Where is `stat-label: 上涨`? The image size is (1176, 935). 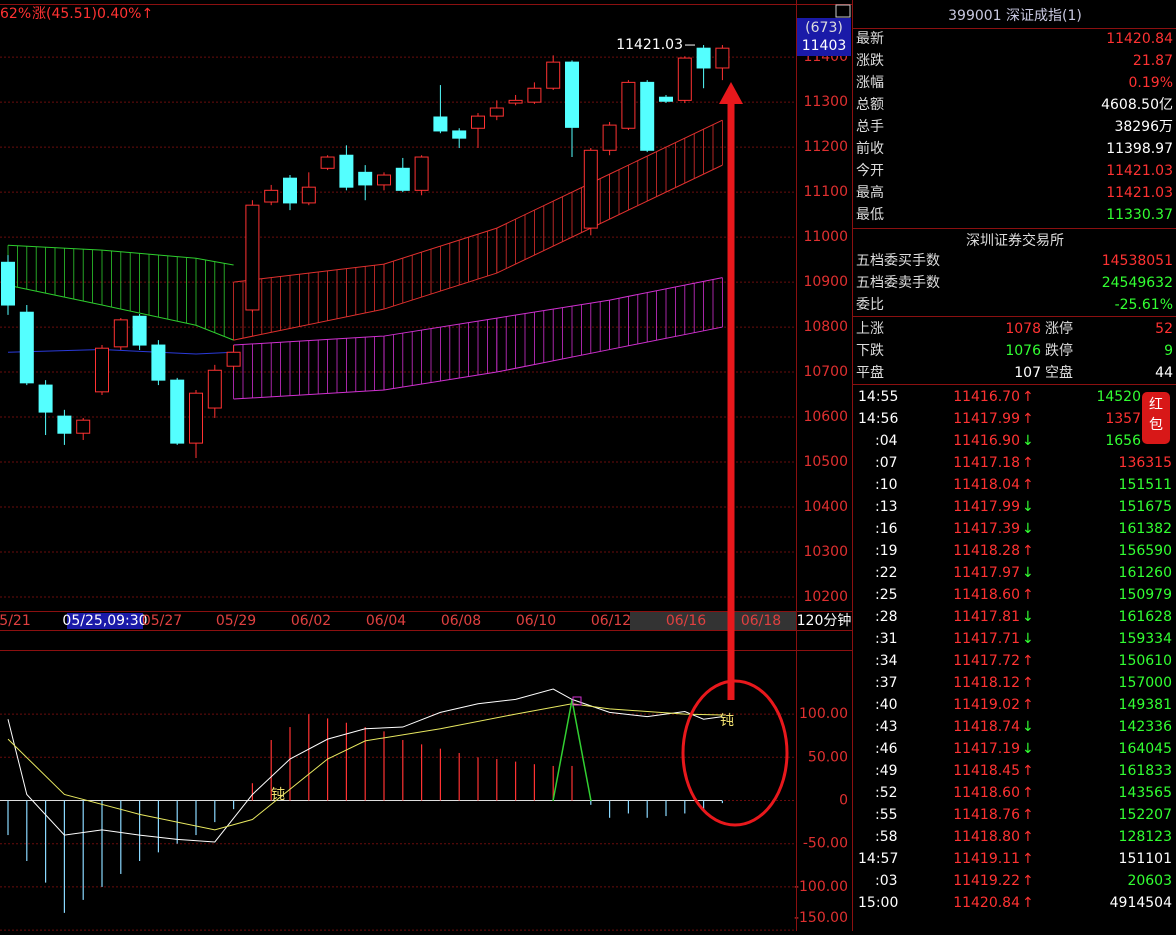
stat-label: 上涨 is located at coordinates (870, 329).